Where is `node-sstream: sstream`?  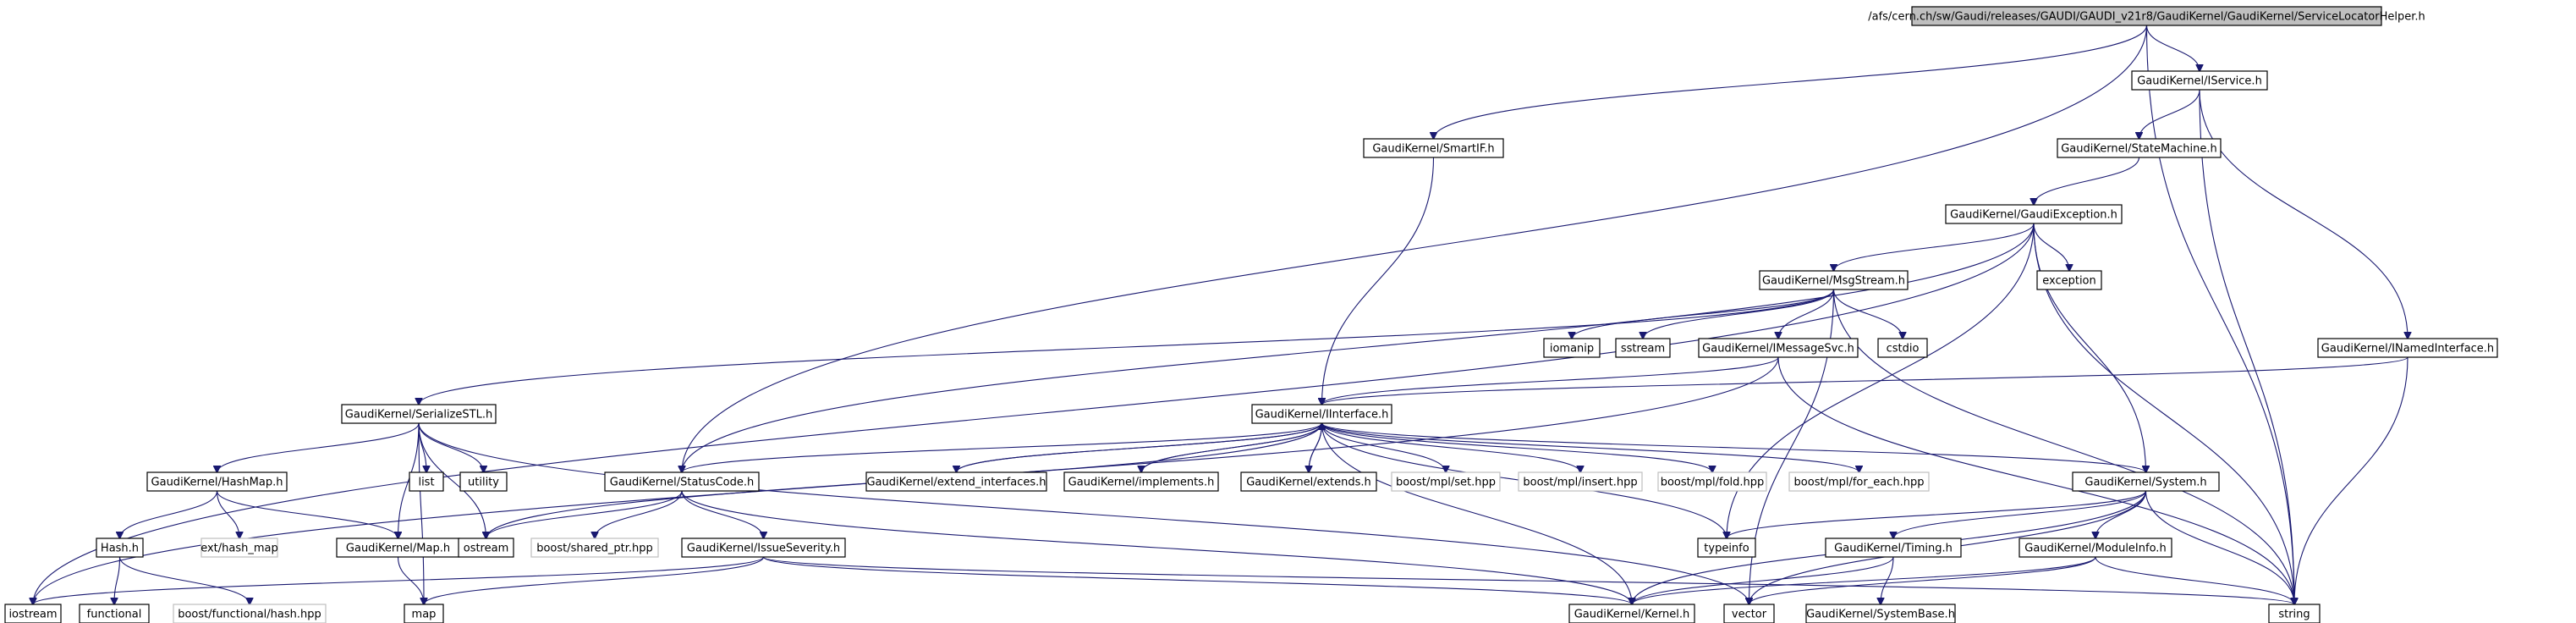 node-sstream: sstream is located at coordinates (1643, 348).